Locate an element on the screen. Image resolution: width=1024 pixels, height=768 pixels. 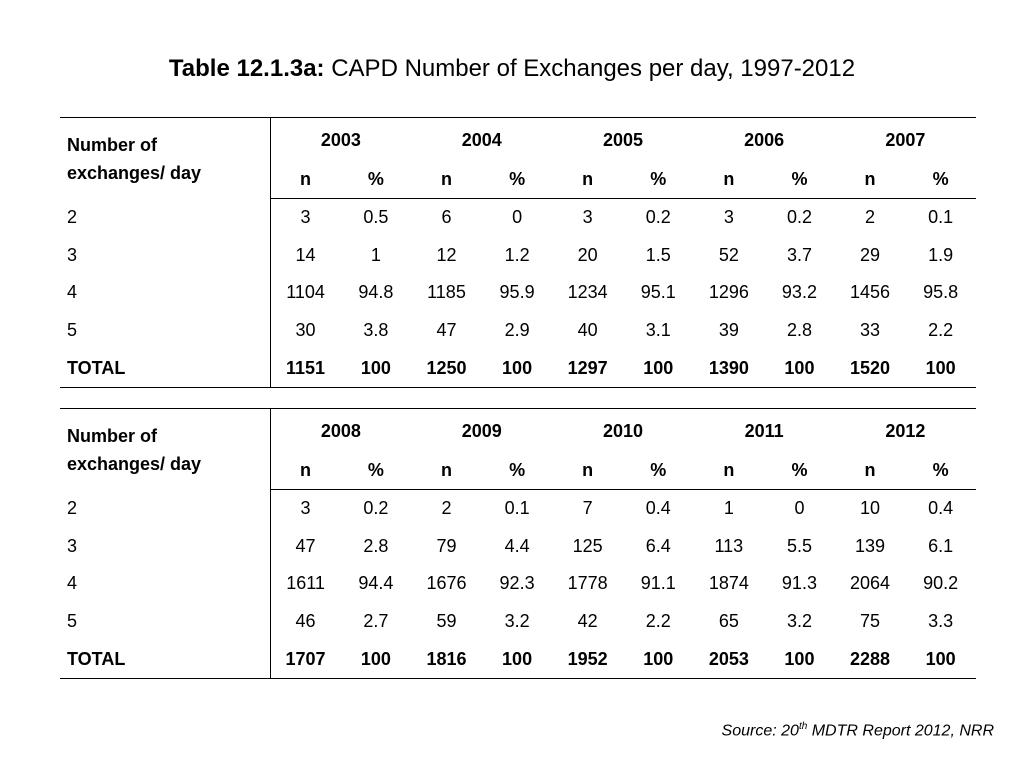
count-cell: 1520 is located at coordinates (870, 368).